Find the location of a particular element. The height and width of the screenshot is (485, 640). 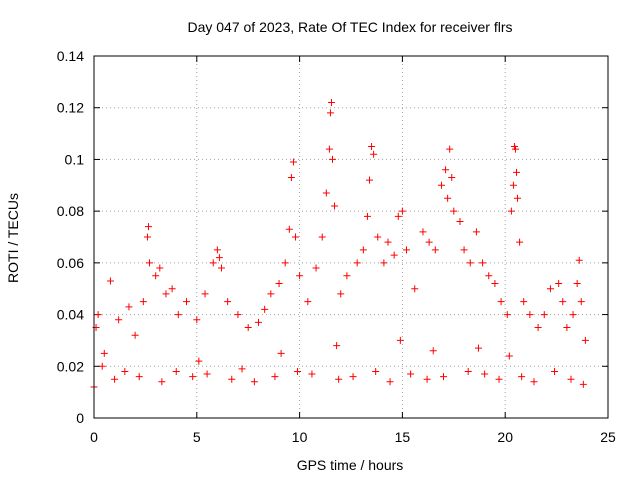

y-axis-label: ROTI / TECUs is located at coordinates (13, 238).